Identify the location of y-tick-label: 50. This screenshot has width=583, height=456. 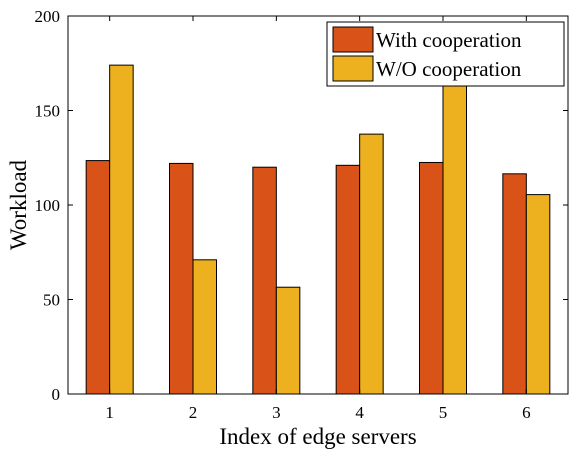
(51, 300).